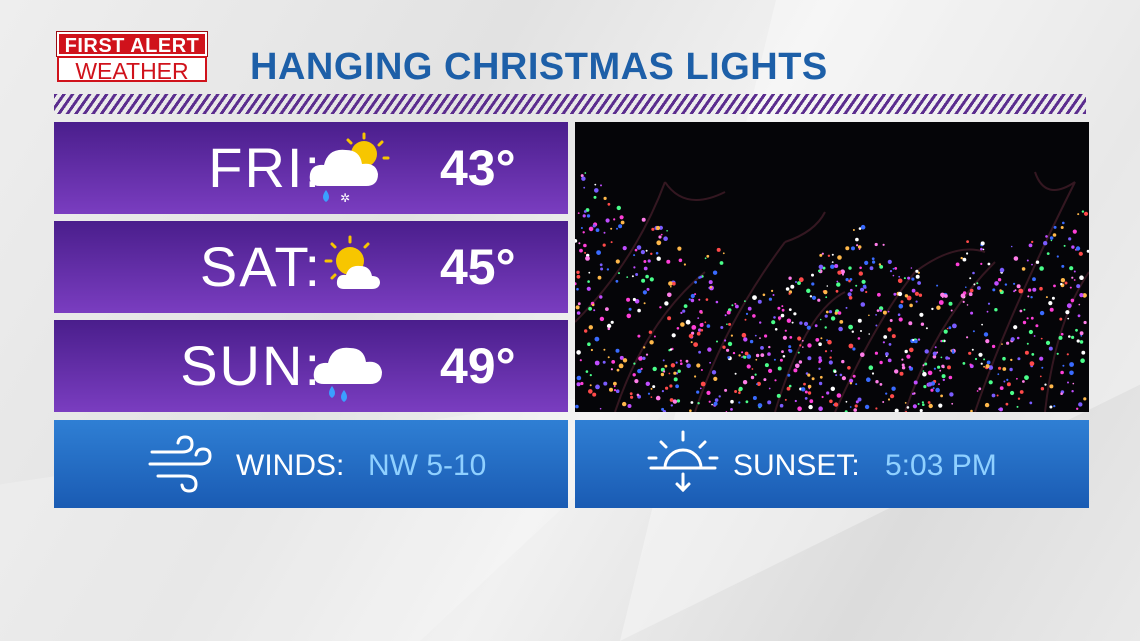 This screenshot has height=641, width=1140. What do you see at coordinates (132, 70) in the screenshot?
I see `logo-line2: WEATHER` at bounding box center [132, 70].